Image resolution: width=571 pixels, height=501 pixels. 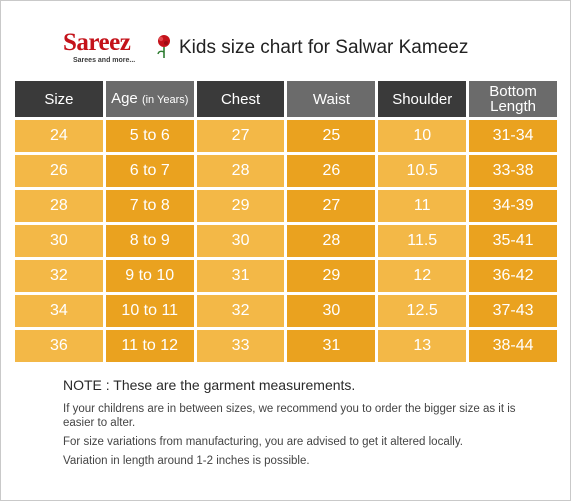 What do you see at coordinates (240, 241) in the screenshot?
I see `cell-chest: 30` at bounding box center [240, 241].